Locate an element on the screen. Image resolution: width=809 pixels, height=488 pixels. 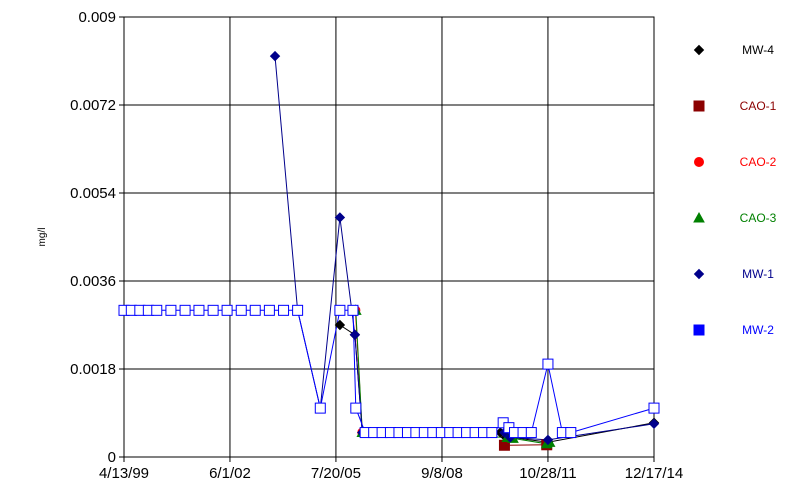
x-tick-label: 12/17/14 is located at coordinates (654, 473).